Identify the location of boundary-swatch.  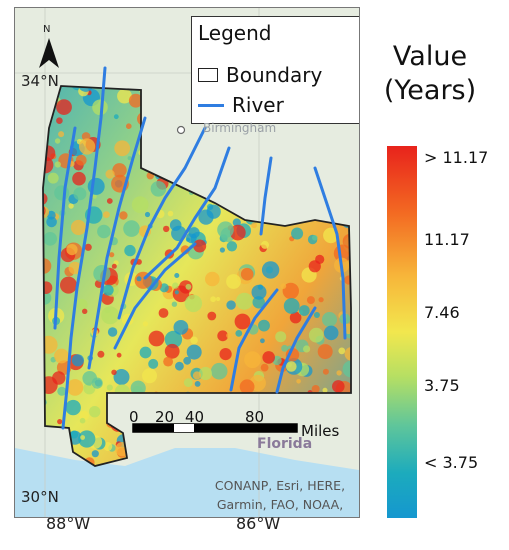
(208, 75).